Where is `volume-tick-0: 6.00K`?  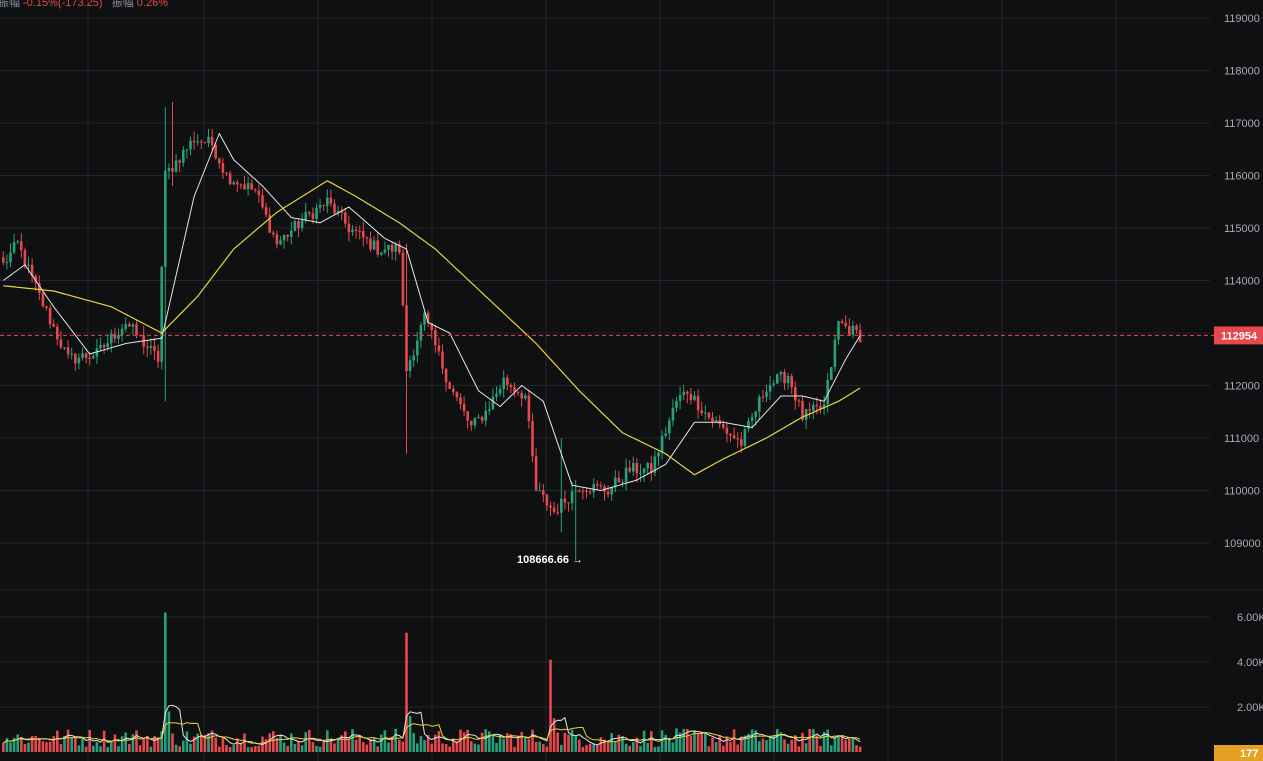
volume-tick-0: 6.00K is located at coordinates (1250, 618).